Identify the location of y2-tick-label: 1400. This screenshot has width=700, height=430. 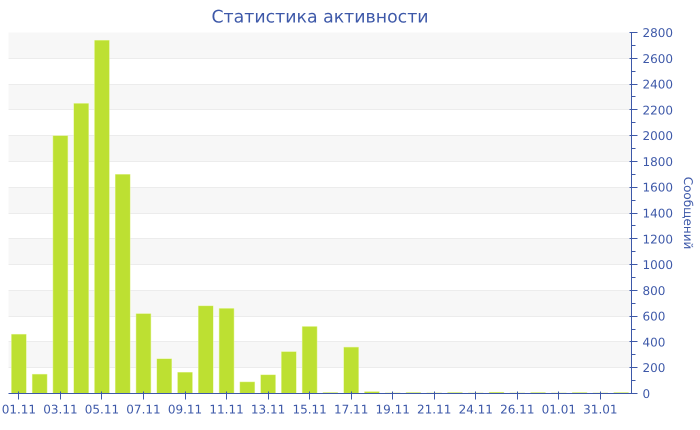
(658, 213).